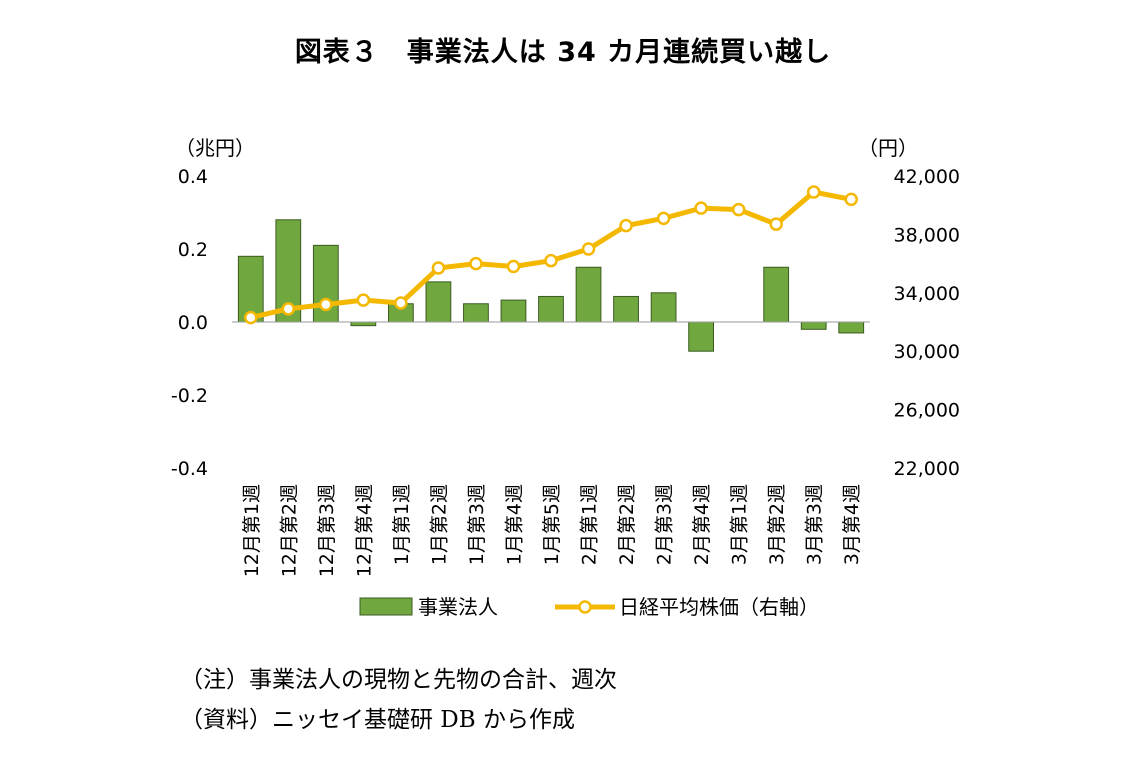 The height and width of the screenshot is (761, 1126). Describe the element at coordinates (551, 285) in the screenshot. I see `bar-series` at that location.